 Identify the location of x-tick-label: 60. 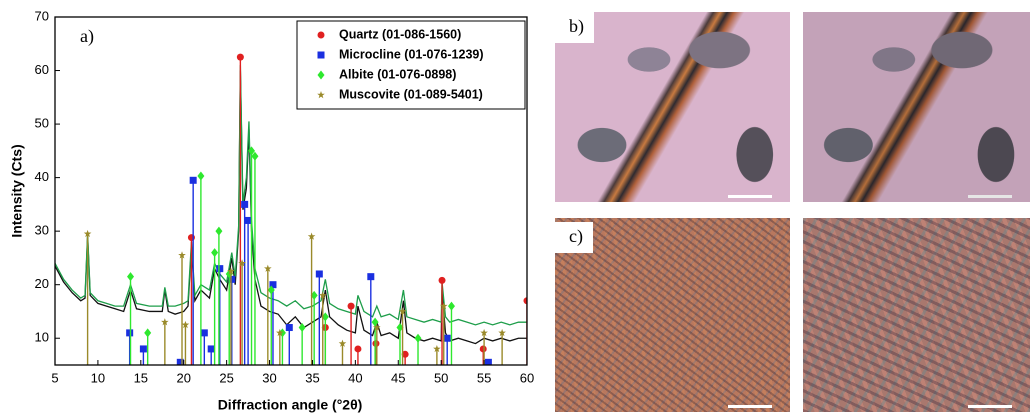
(527, 377).